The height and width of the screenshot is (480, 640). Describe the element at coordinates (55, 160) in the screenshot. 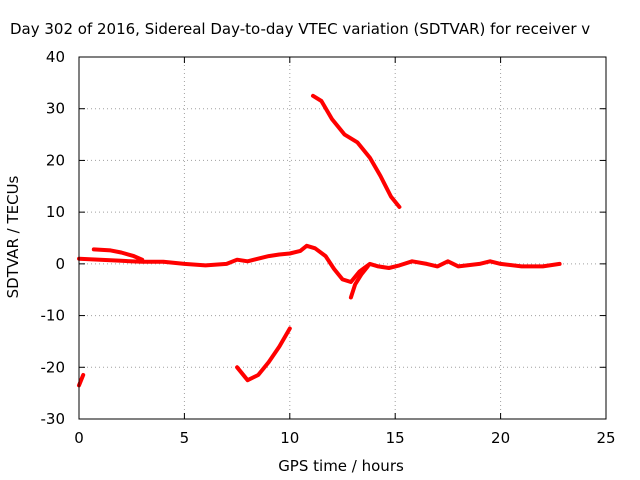

I see `y-tick-label: 20` at that location.